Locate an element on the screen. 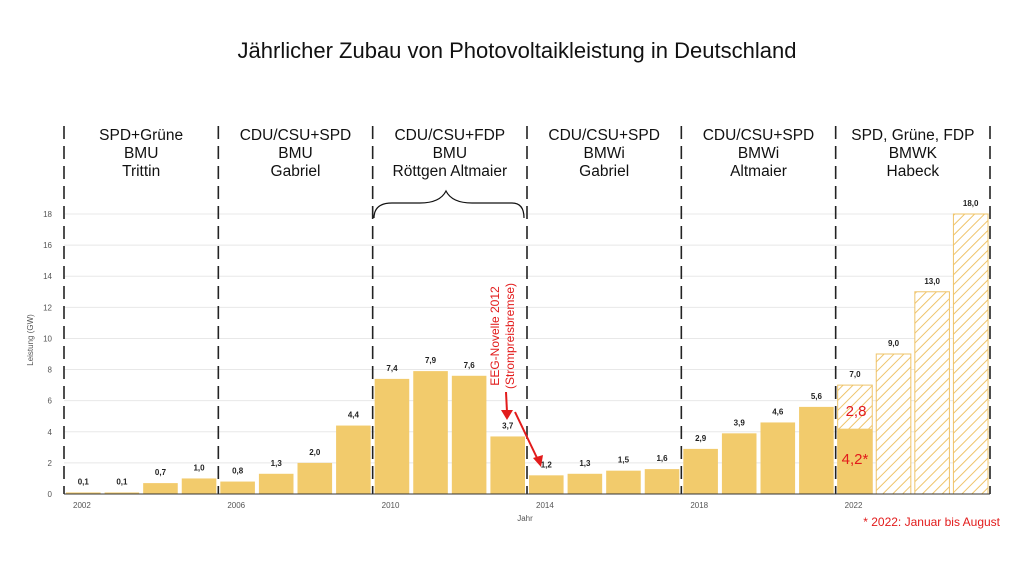  bar-2022-actual is located at coordinates (855, 461).